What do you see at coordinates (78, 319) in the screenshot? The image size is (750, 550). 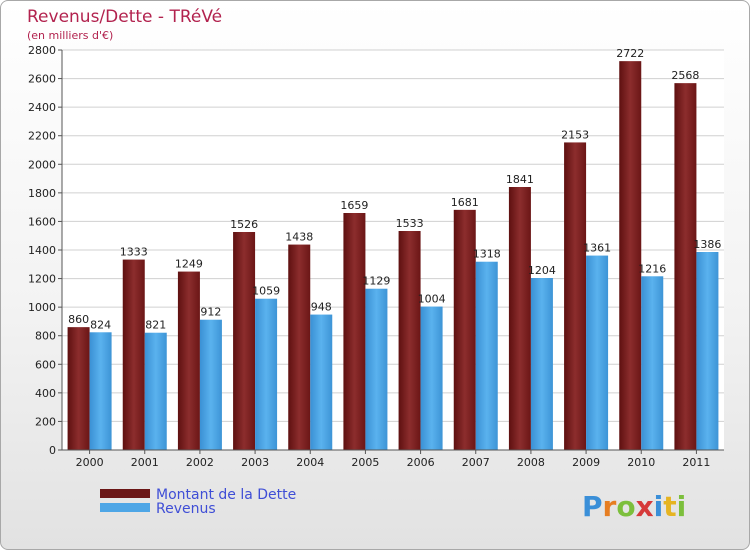 I see `value-label-debt: 860` at bounding box center [78, 319].